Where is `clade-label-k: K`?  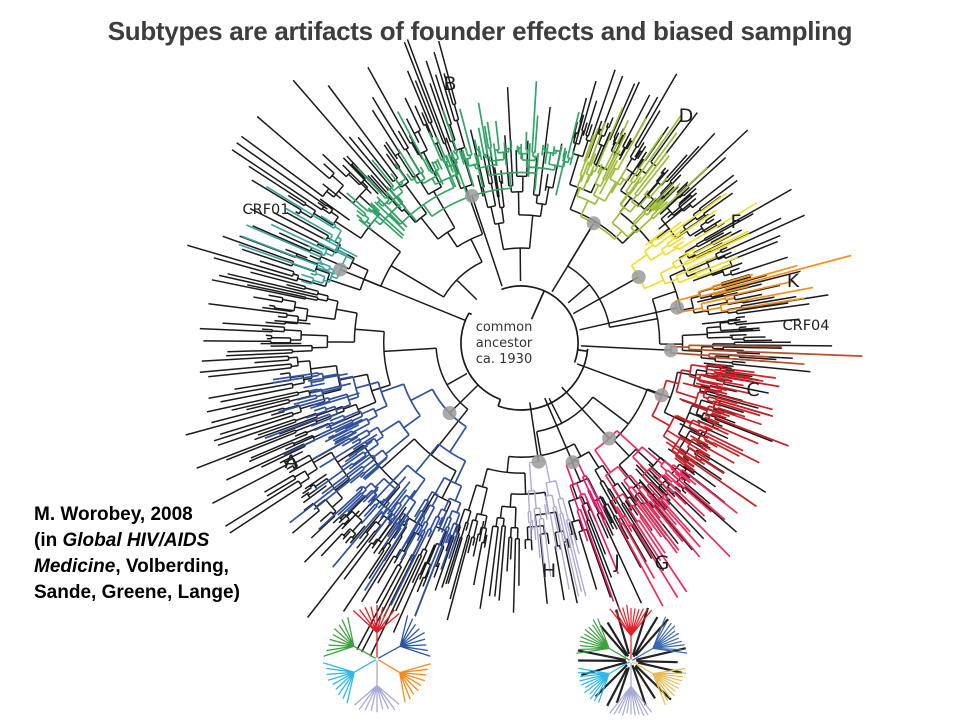
clade-label-k: K is located at coordinates (793, 281).